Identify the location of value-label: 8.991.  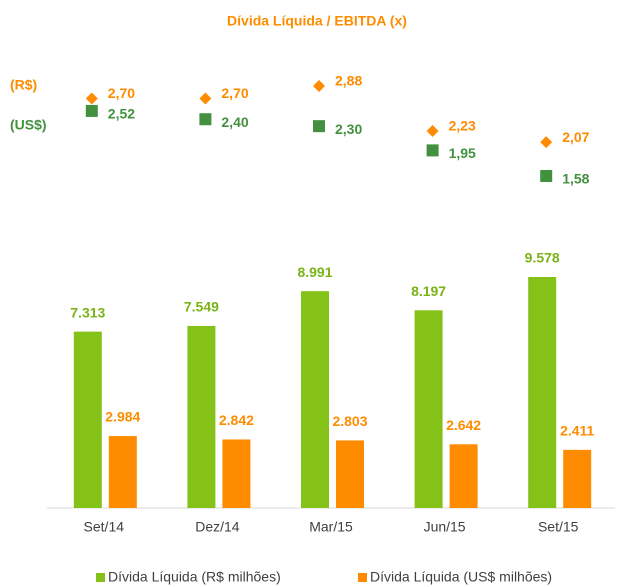
(314, 272).